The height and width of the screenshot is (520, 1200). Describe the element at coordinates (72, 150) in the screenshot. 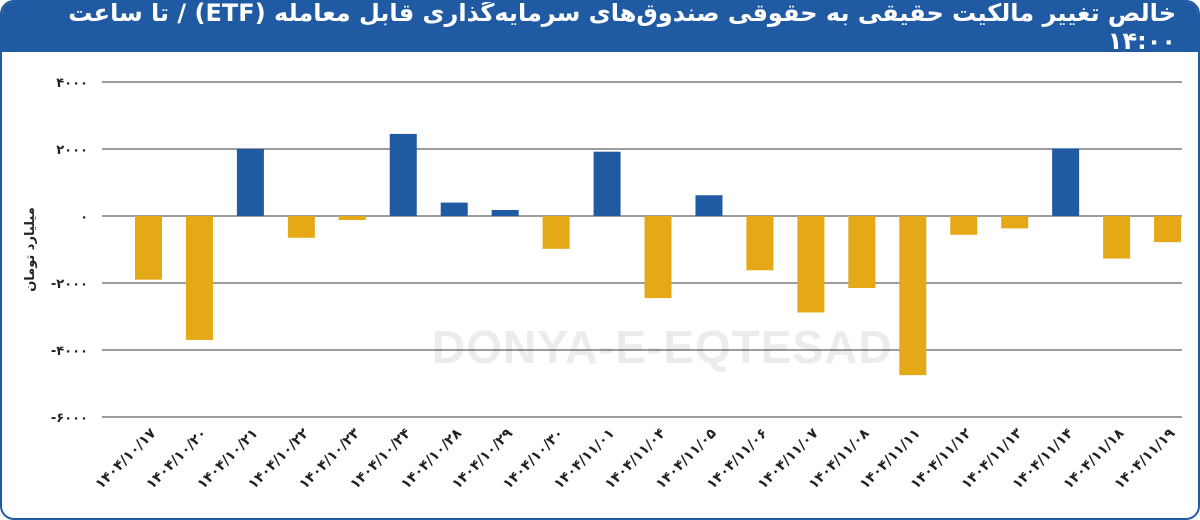

I see `y-tick-label: ۲۰۰۰` at that location.